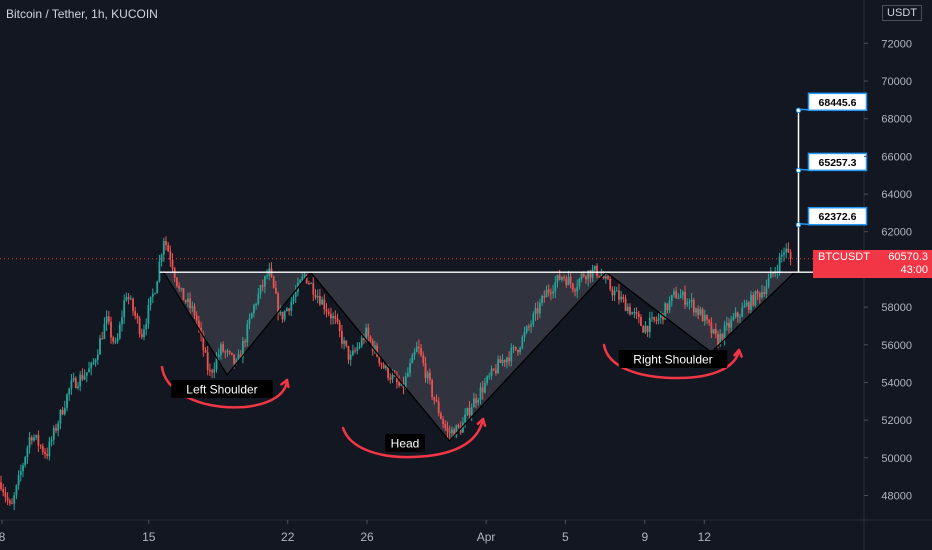 The height and width of the screenshot is (550, 932). What do you see at coordinates (738, 353) in the screenshot?
I see `right-shoulder-arrow-head` at bounding box center [738, 353].